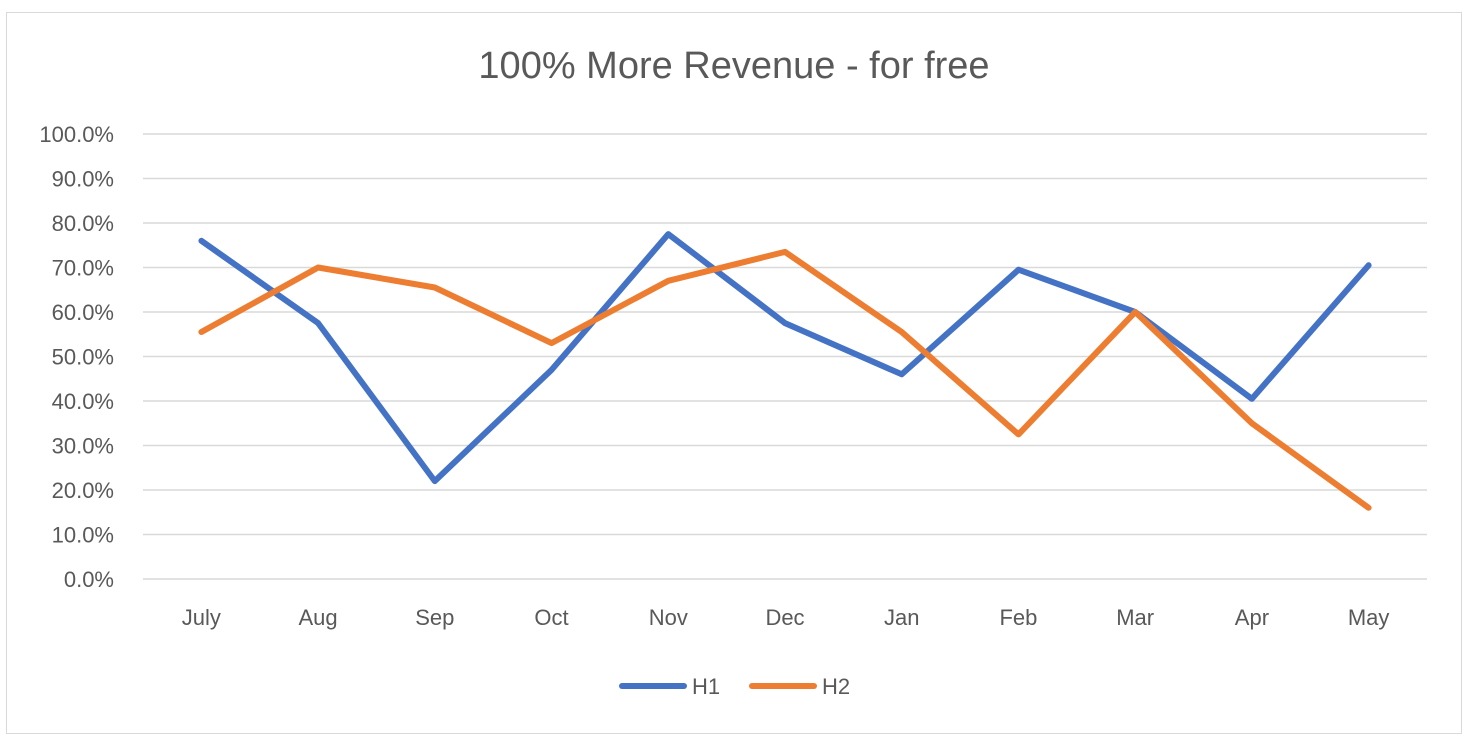 This screenshot has height=740, width=1470. Describe the element at coordinates (318, 617) in the screenshot. I see `x-tick-label: Aug` at that location.